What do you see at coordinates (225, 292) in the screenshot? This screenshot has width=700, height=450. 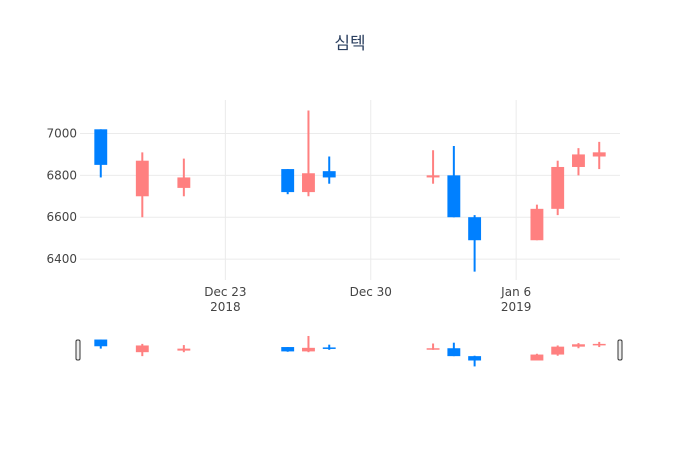 I see `x-tick-label: Dec 23` at bounding box center [225, 292].